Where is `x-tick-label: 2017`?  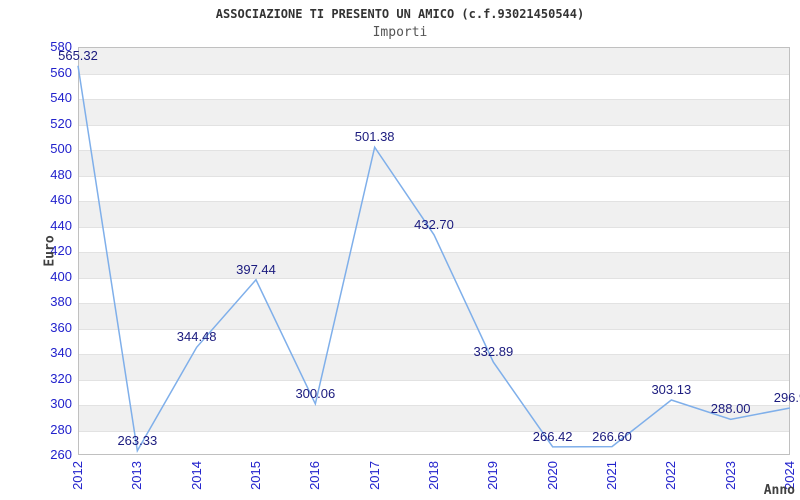 x-tick-label: 2017 is located at coordinates (374, 475).